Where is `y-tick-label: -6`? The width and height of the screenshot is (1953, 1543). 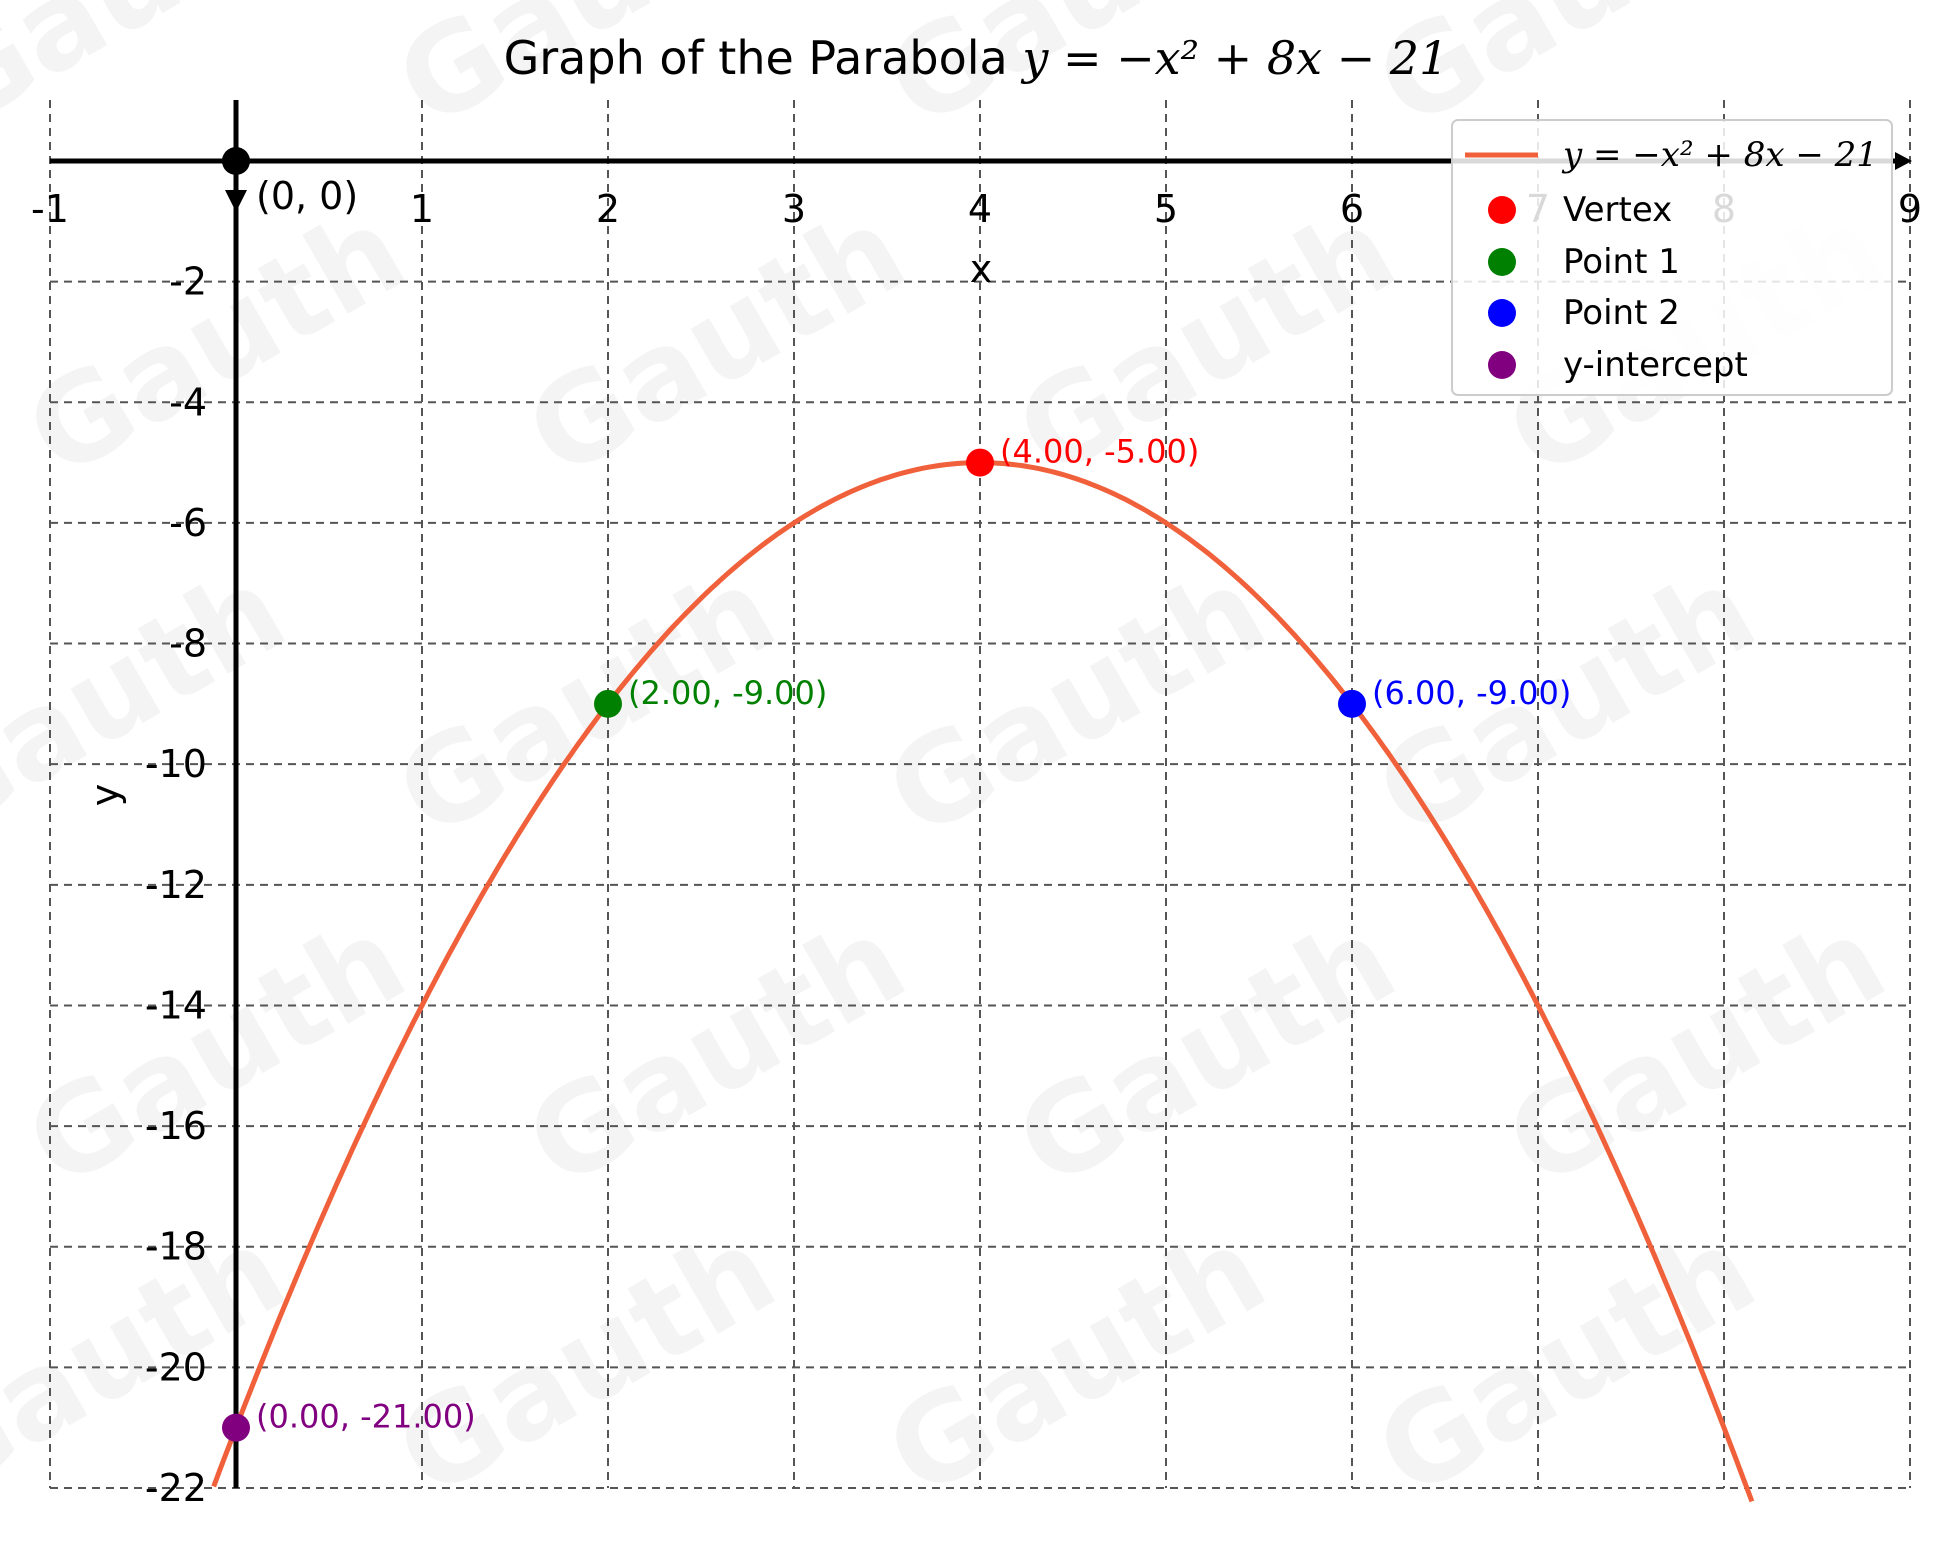 y-tick-label: -6 is located at coordinates (188, 523).